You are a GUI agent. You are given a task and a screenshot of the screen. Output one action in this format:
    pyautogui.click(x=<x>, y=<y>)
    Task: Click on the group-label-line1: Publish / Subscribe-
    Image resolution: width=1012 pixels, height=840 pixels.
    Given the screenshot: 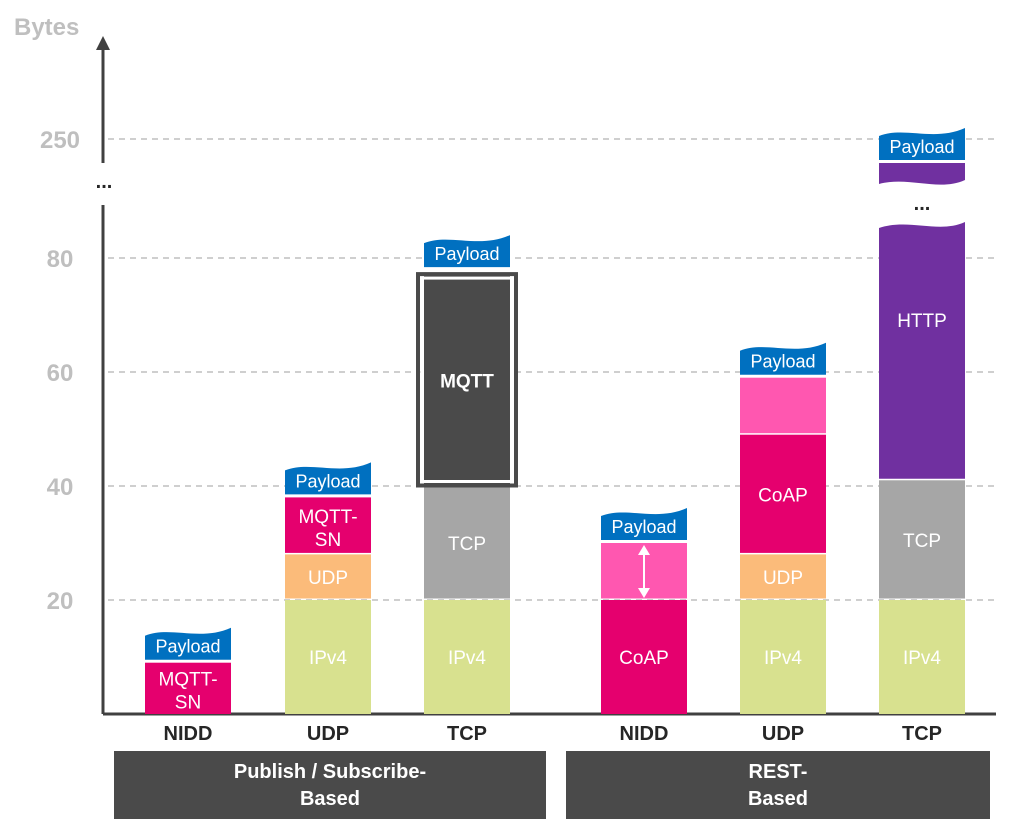 What is the action you would take?
    pyautogui.click(x=330, y=772)
    